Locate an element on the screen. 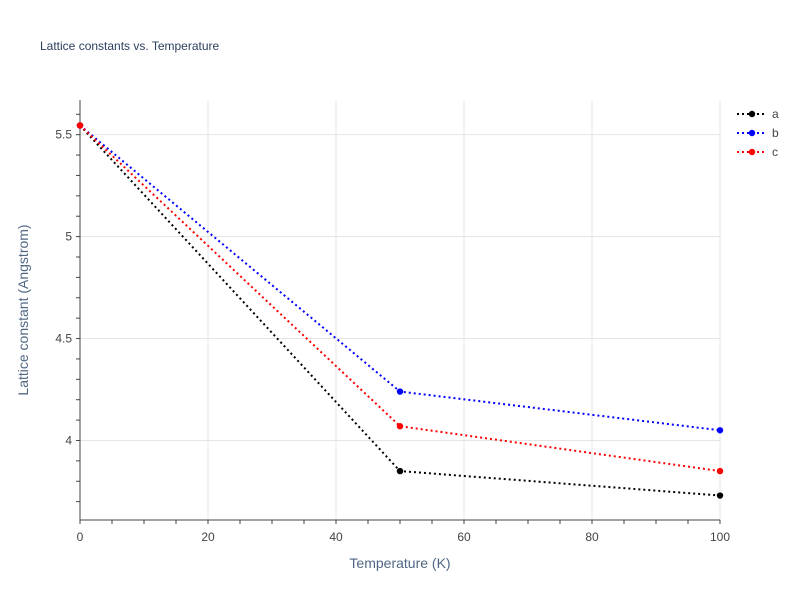 This screenshot has width=800, height=600. y-tick-label: 5 is located at coordinates (68, 237).